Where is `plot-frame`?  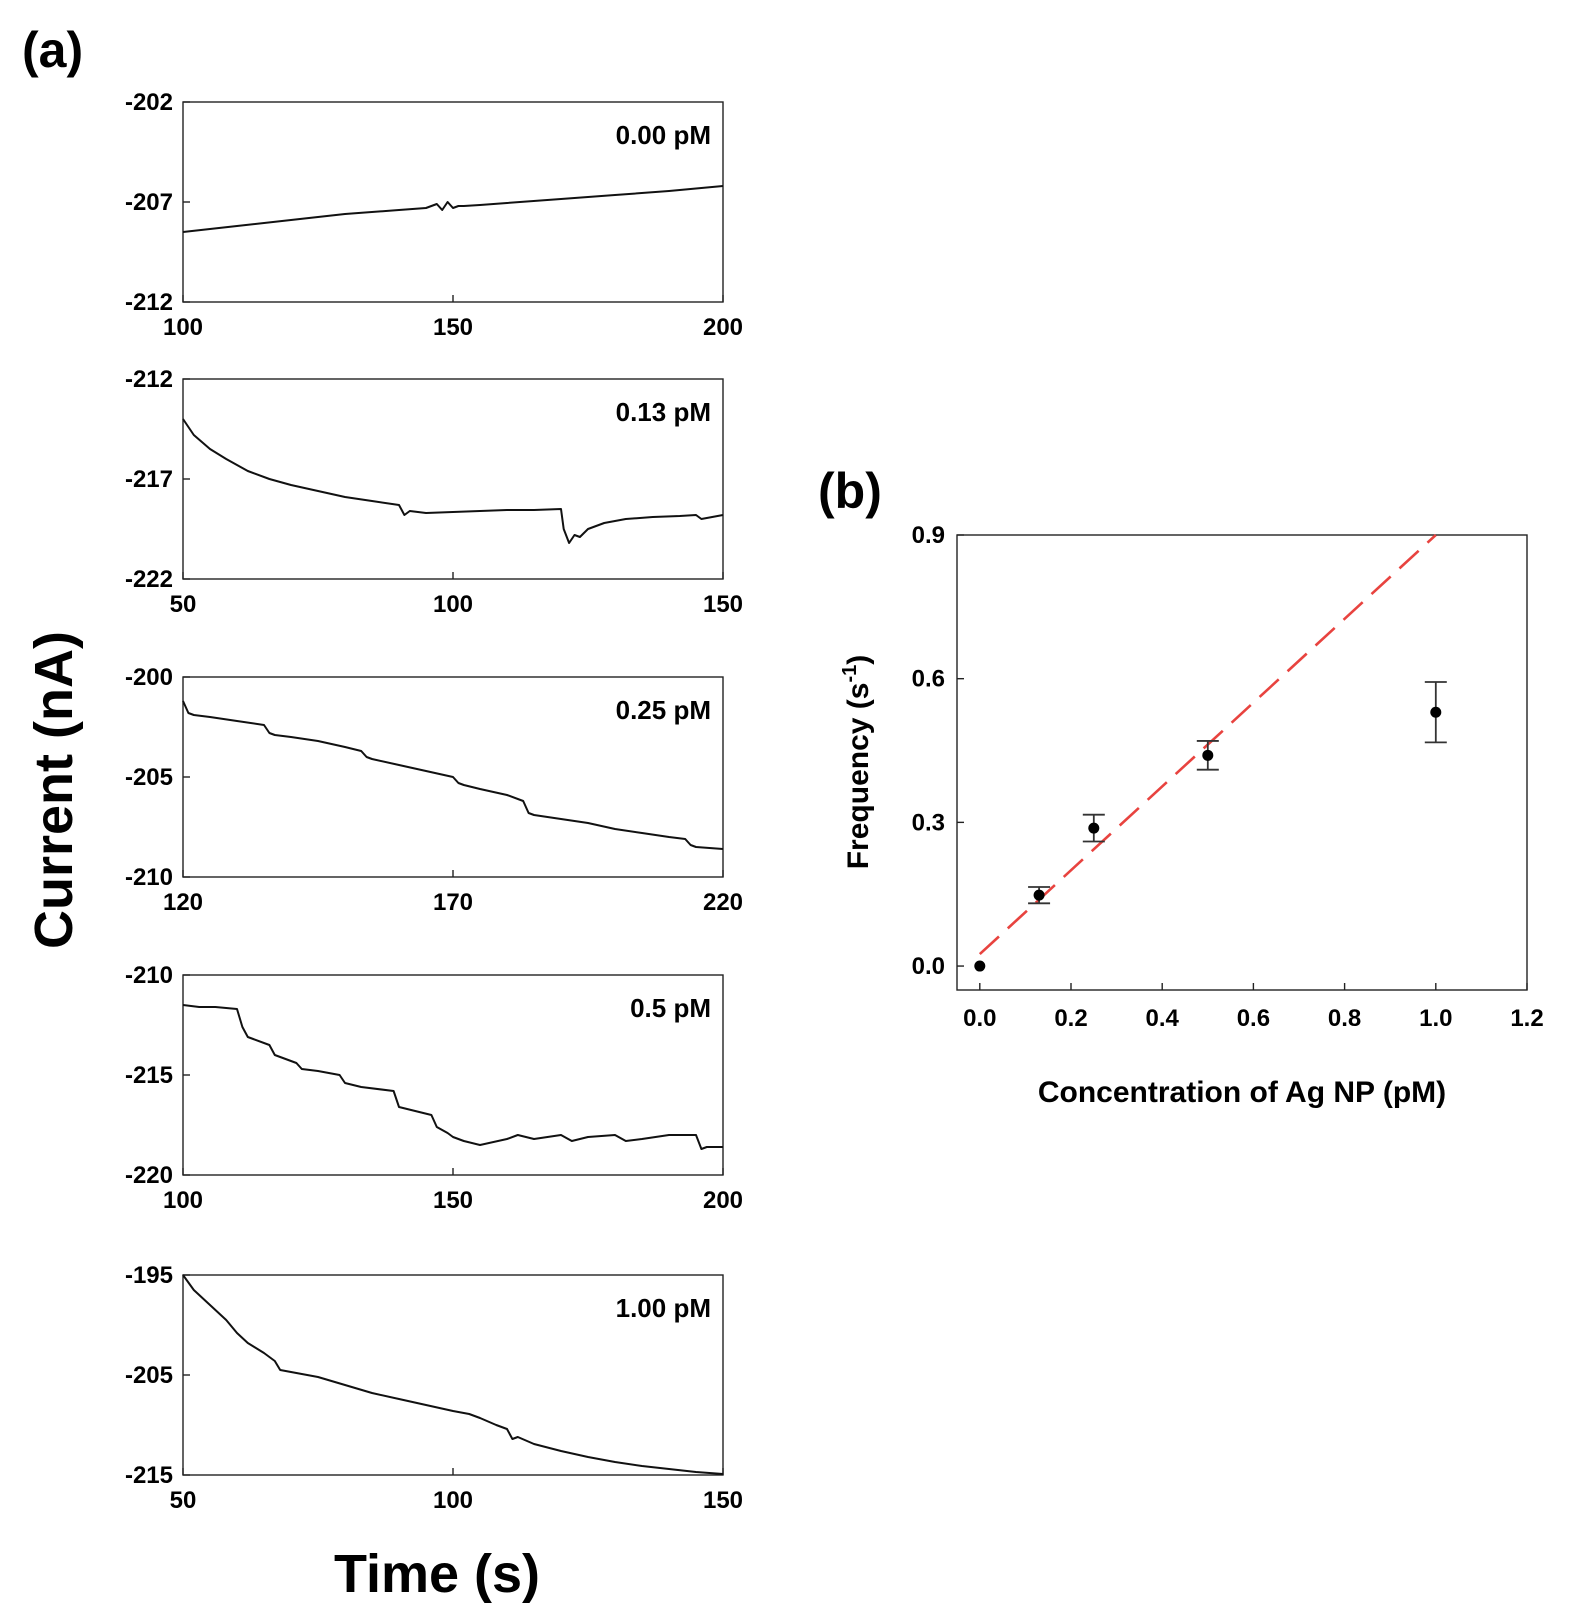
plot-frame is located at coordinates (1242, 762).